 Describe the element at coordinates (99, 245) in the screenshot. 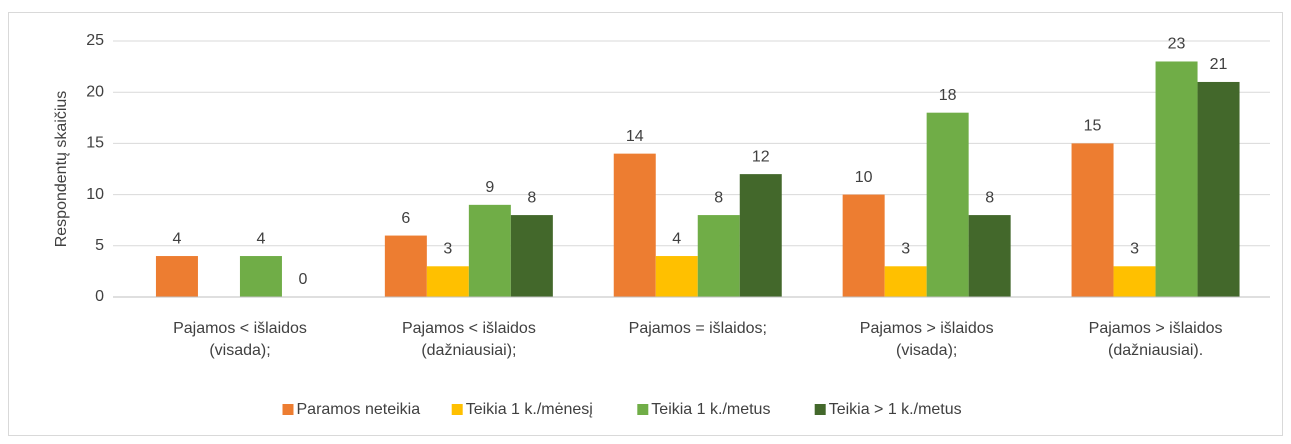

I see `y-tick-label: 5` at that location.